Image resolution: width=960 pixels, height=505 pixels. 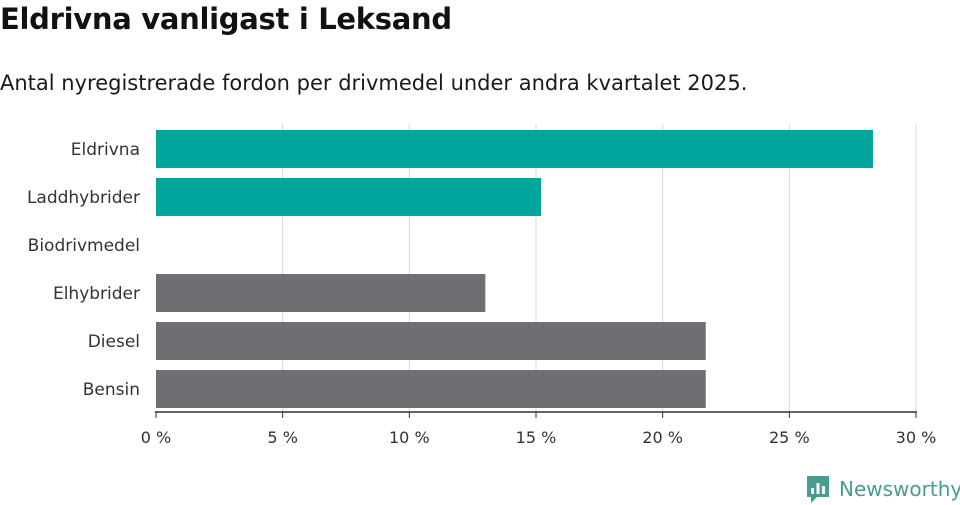 I want to click on category-label: Bensin, so click(x=111, y=390).